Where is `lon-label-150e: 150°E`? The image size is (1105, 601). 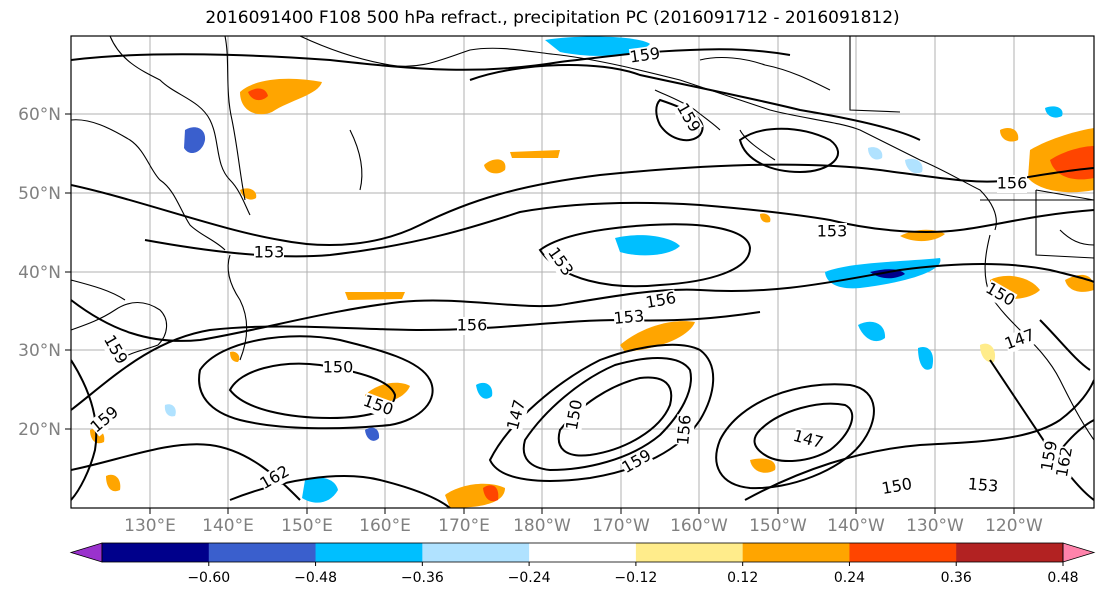 lon-label-150e: 150°E is located at coordinates (307, 526).